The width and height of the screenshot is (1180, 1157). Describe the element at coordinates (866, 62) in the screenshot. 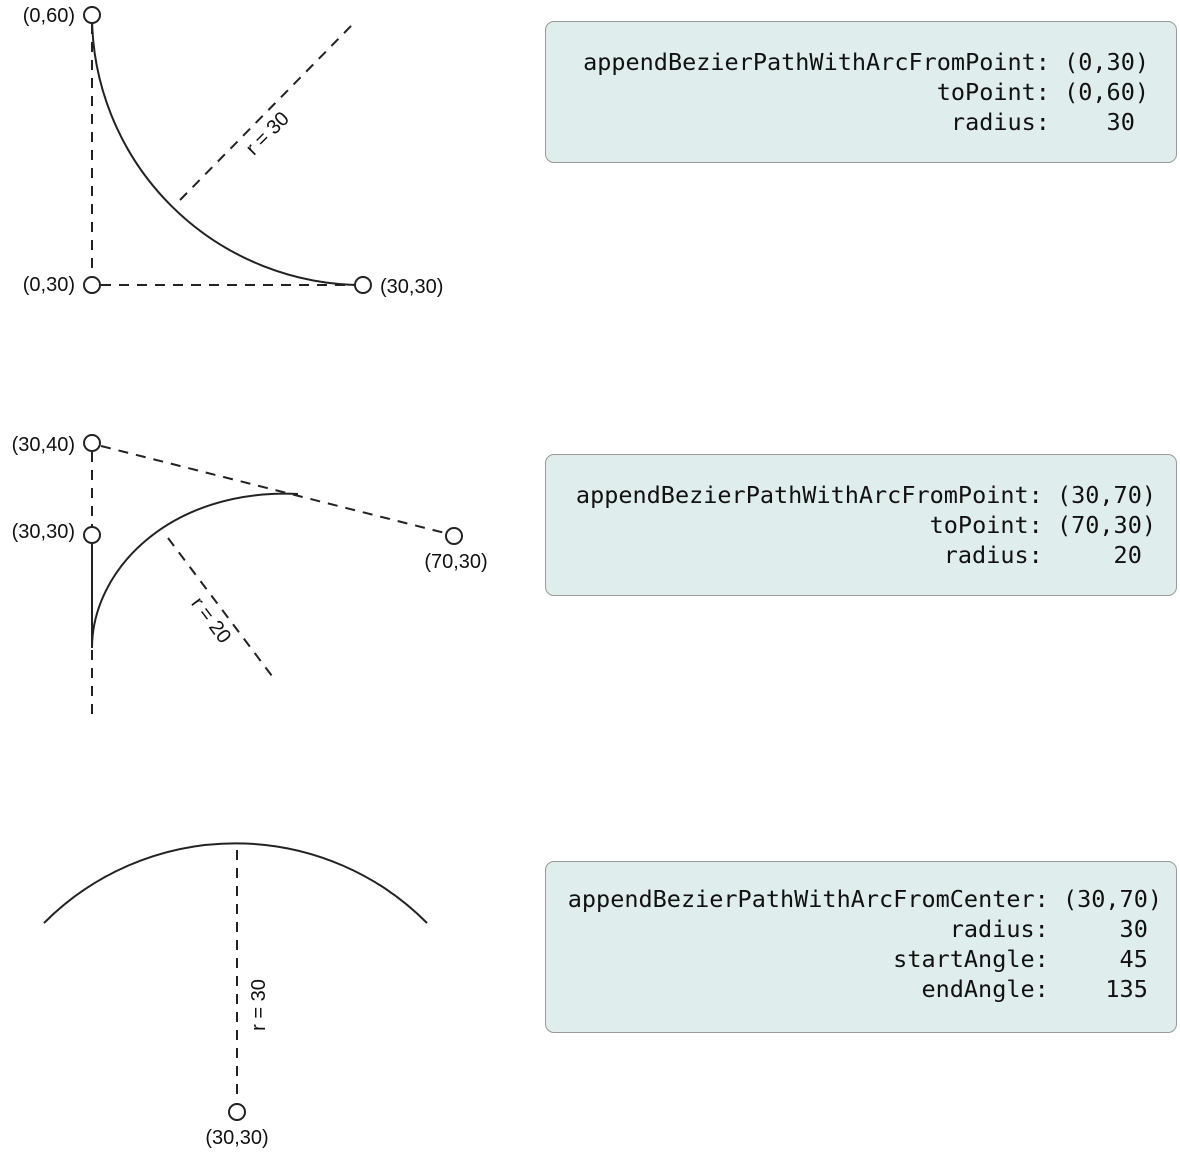

I see `code-line: appendBezierPathWithArcFromPoint: (0,30)` at that location.